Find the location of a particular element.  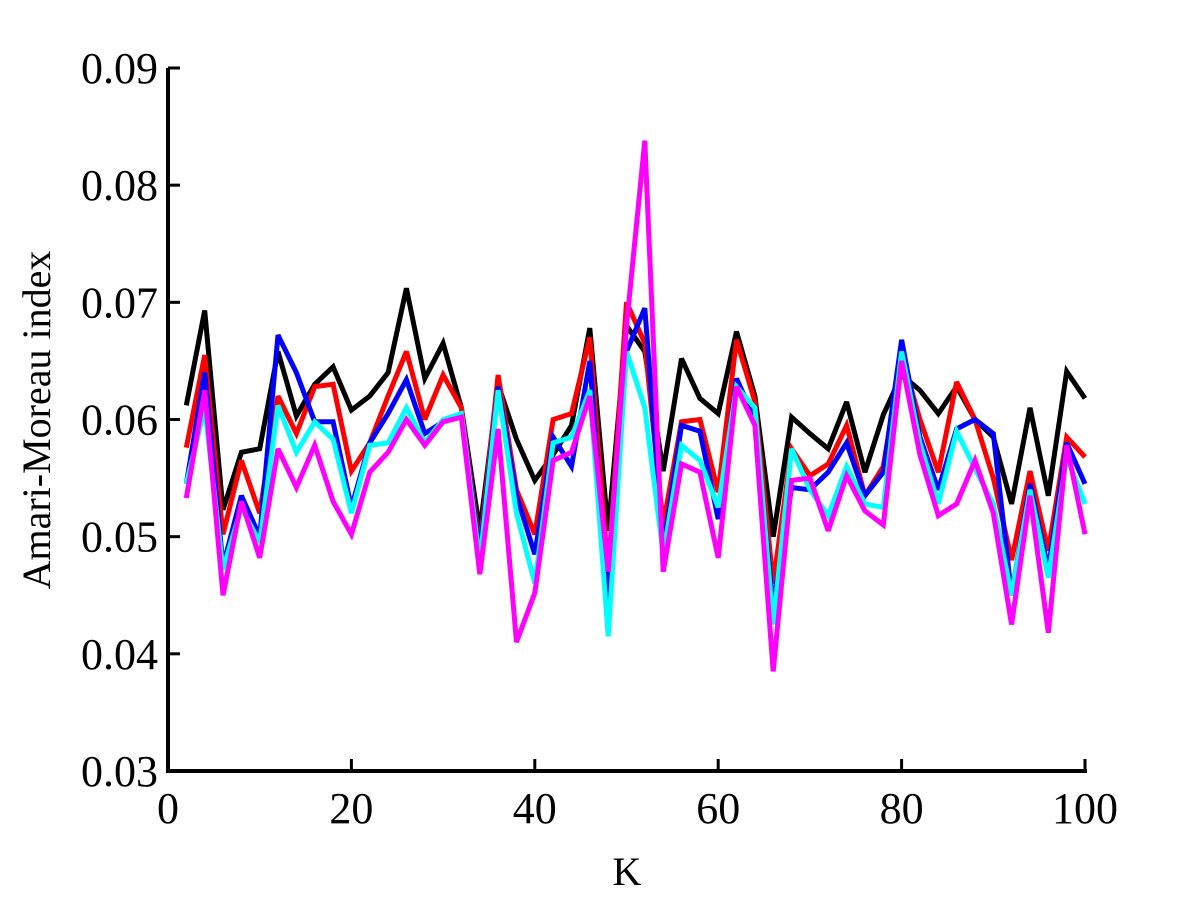

y-tick-label: 0.06 is located at coordinates (119, 420).